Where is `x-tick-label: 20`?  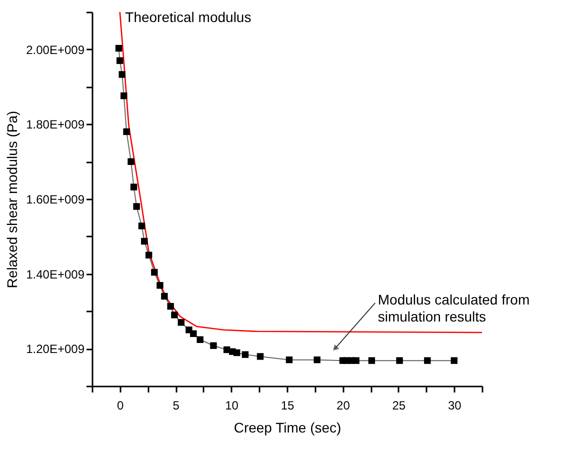
x-tick-label: 20 is located at coordinates (343, 405).